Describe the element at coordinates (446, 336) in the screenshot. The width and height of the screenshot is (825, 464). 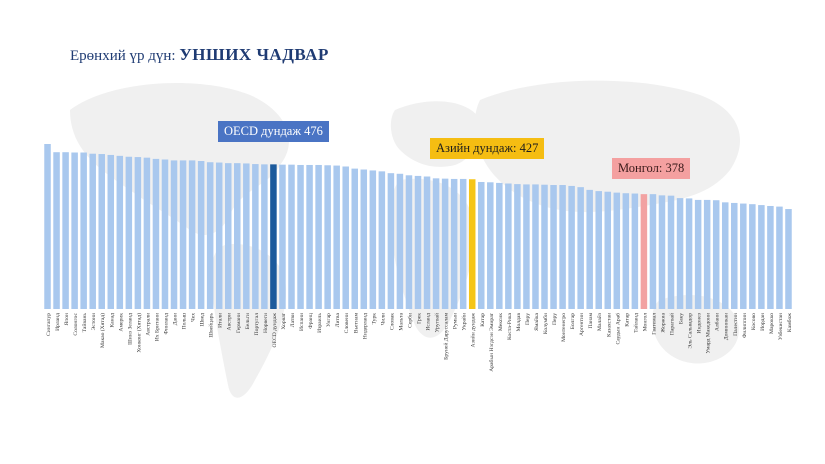
I see `category-label-44: Бруней Даруссалам` at that location.